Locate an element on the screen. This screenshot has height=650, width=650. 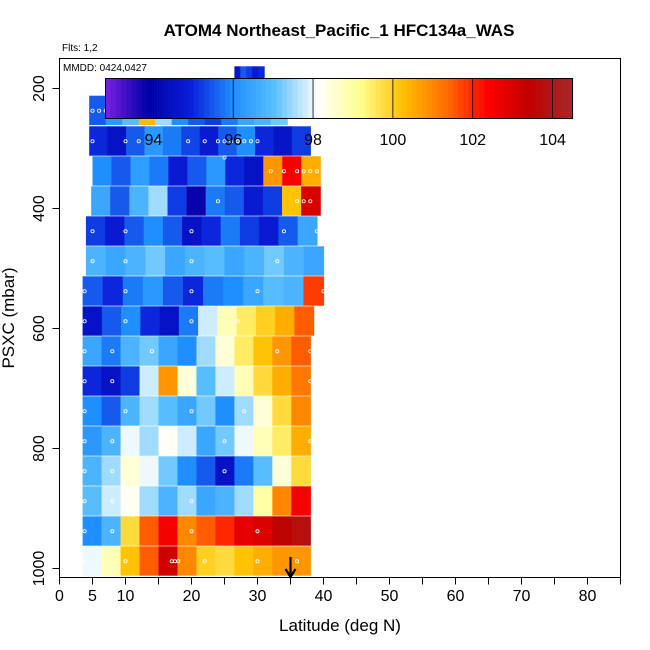
colorbar-tick-label: 98 is located at coordinates (313, 140).